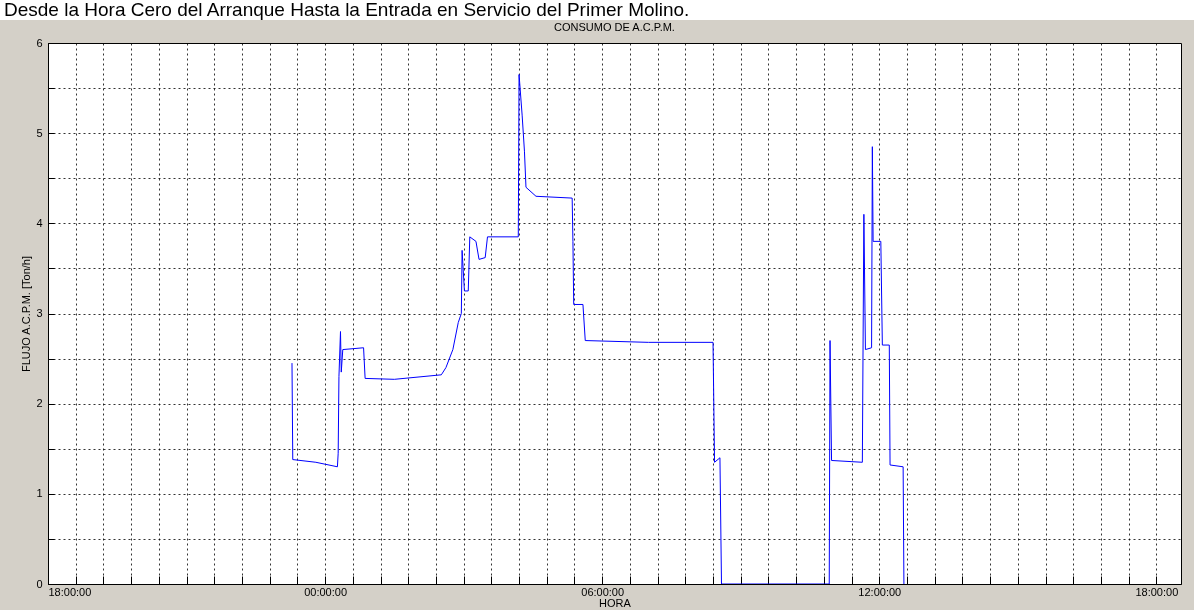 This screenshot has height=610, width=1203. What do you see at coordinates (326, 591) in the screenshot?
I see `x-tick-label: 00:00:00` at bounding box center [326, 591].